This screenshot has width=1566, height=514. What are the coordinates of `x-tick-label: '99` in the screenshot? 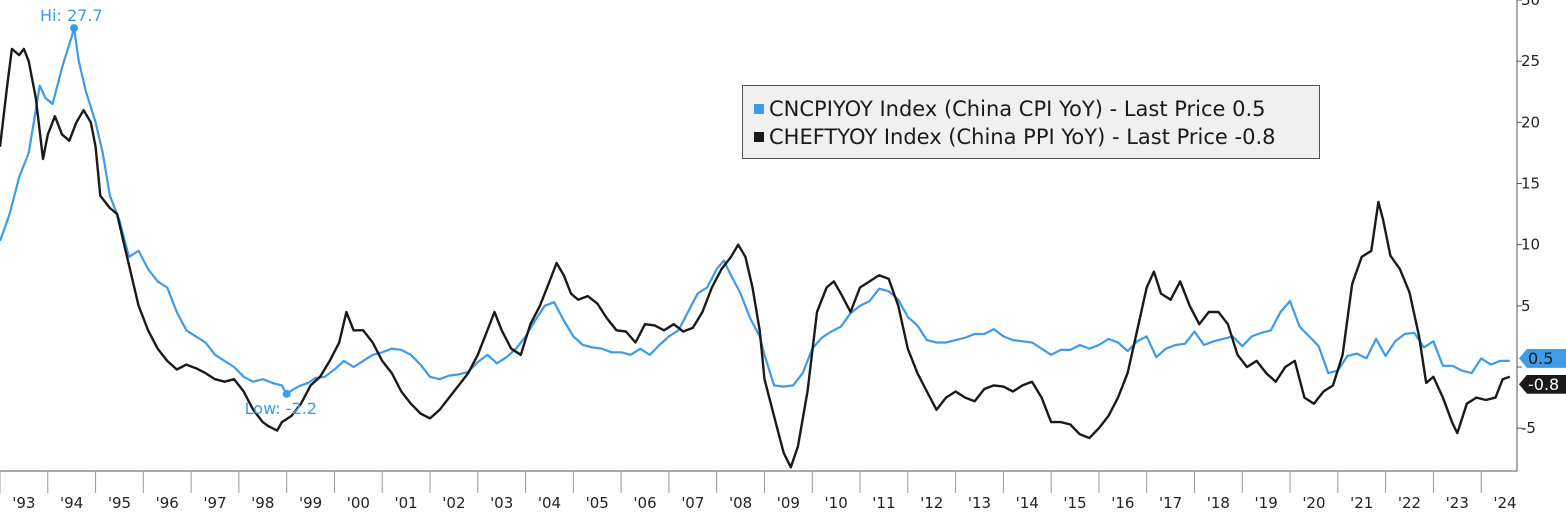 It's located at (310, 503).